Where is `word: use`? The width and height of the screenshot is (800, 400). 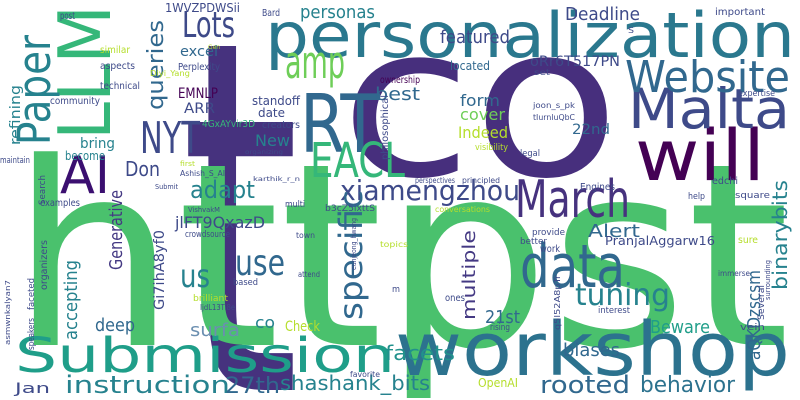 word: use is located at coordinates (260, 263).